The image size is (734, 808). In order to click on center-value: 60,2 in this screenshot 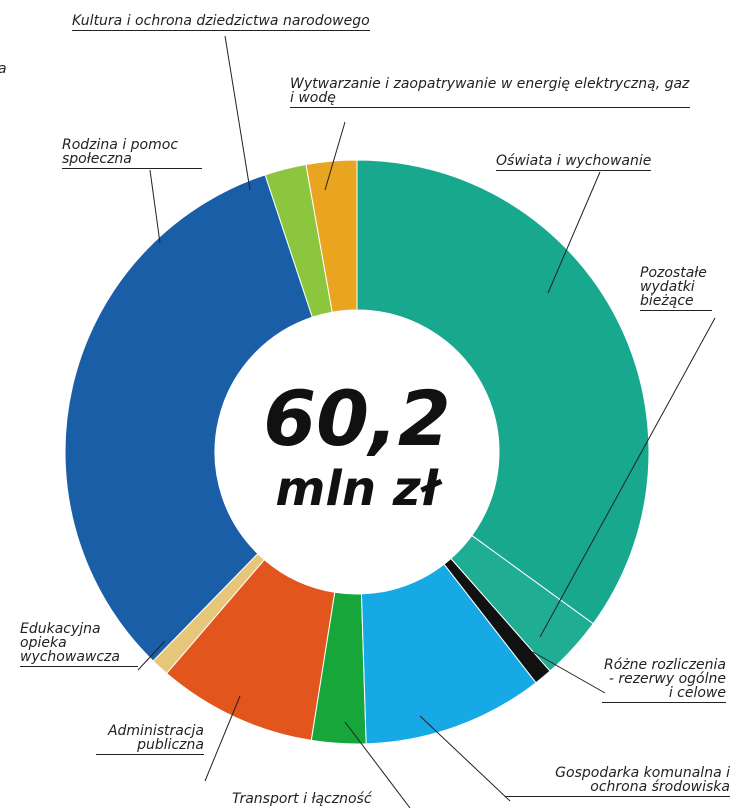, I will do `click(357, 418)`.